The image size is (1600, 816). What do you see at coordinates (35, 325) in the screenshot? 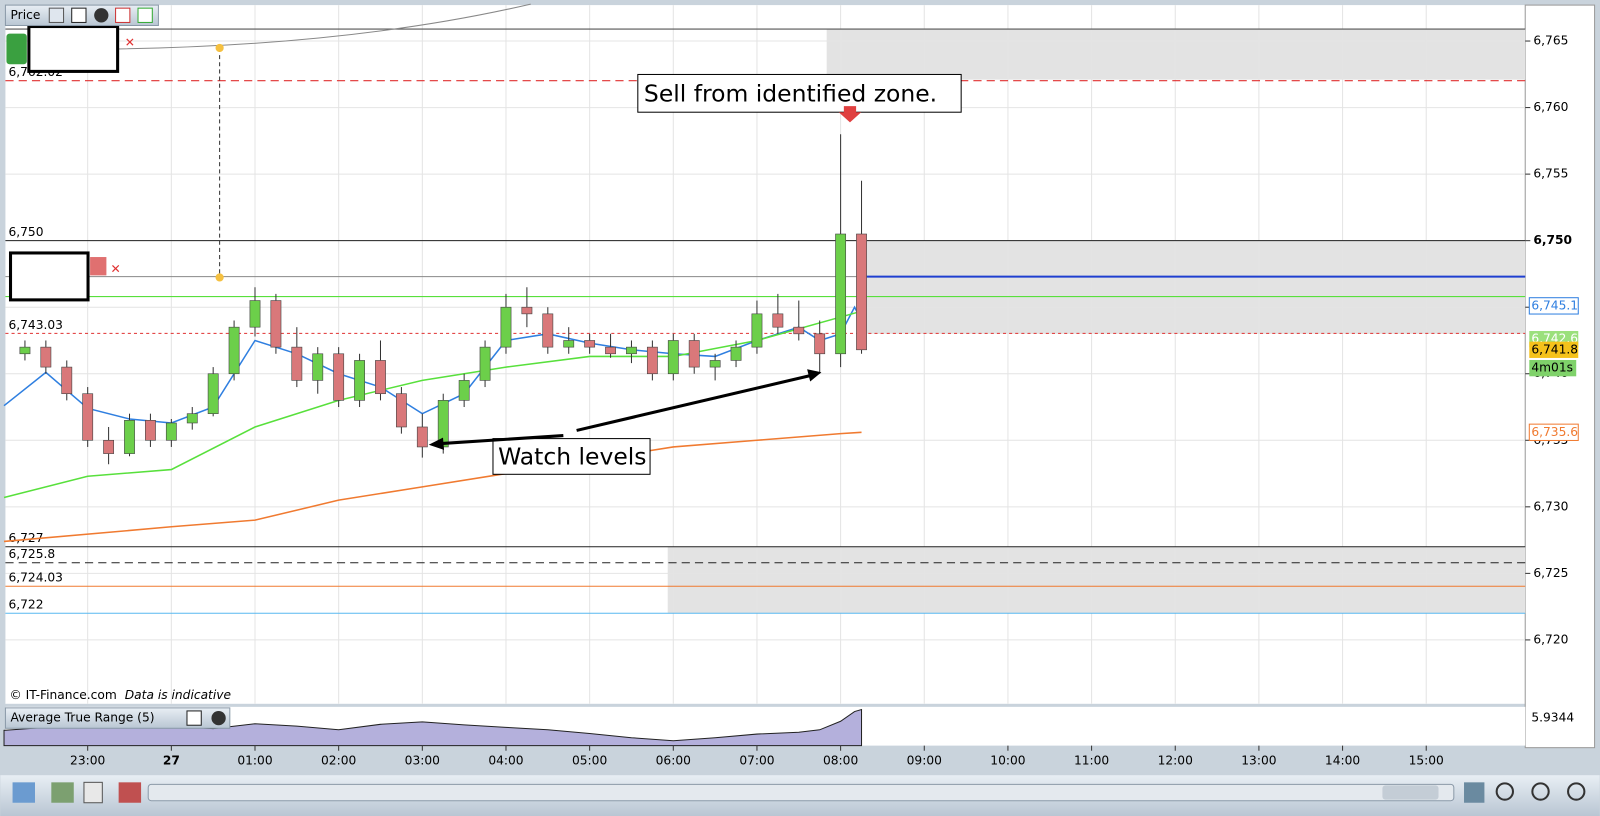
I see `level-label: 6,743.03` at bounding box center [35, 325].